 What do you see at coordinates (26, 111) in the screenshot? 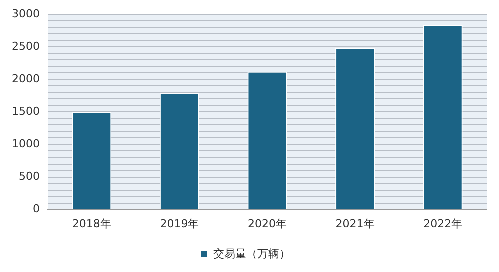
I see `y-tick-label: 1500` at bounding box center [26, 111].